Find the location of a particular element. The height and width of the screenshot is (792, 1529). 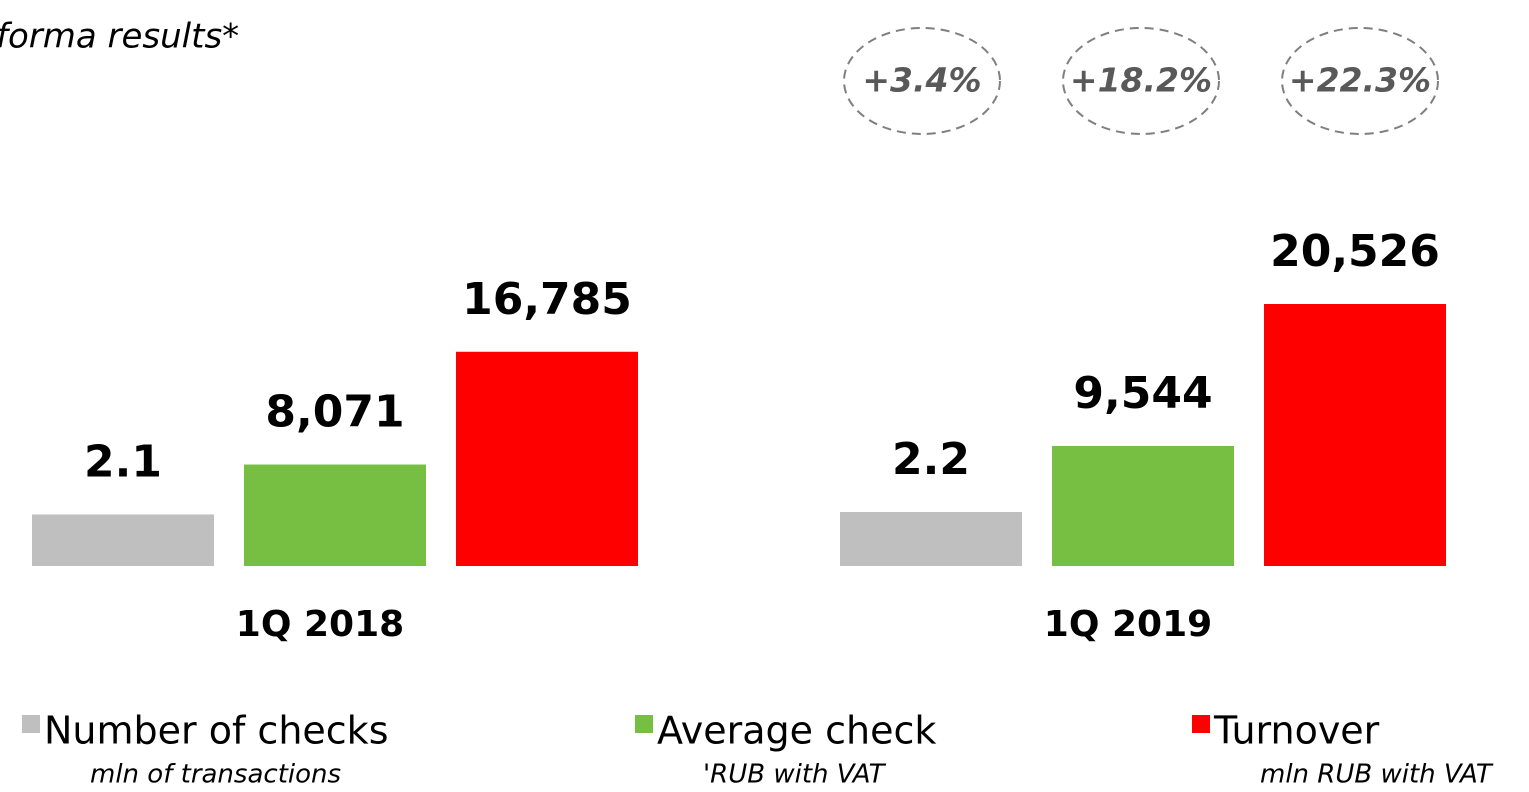

annotation: +18.2% is located at coordinates (1141, 80).